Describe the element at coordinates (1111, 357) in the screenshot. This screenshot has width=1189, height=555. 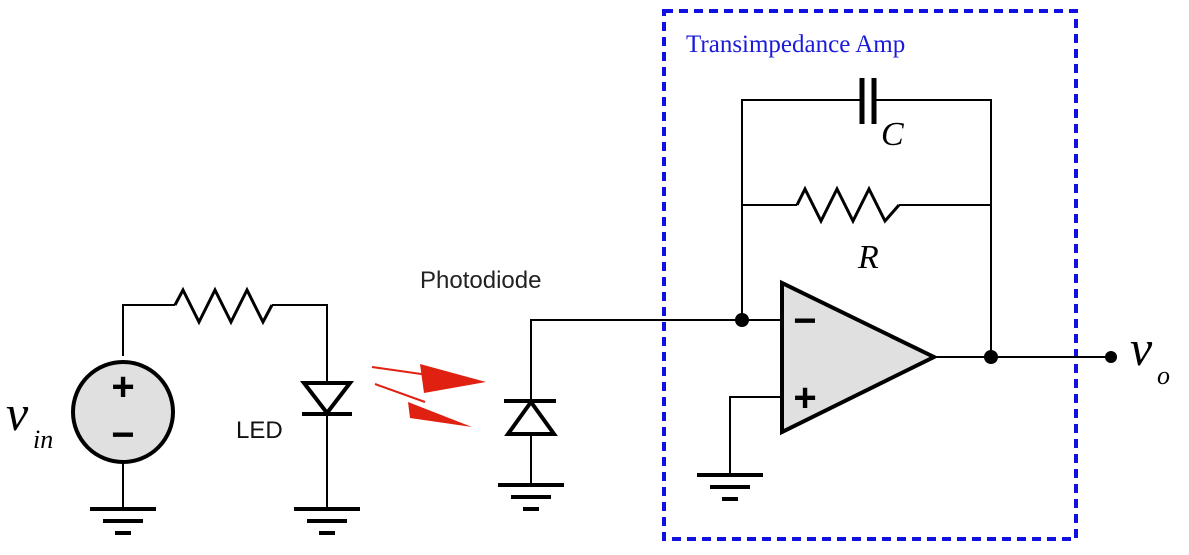
I see `output-terminal-dot` at that location.